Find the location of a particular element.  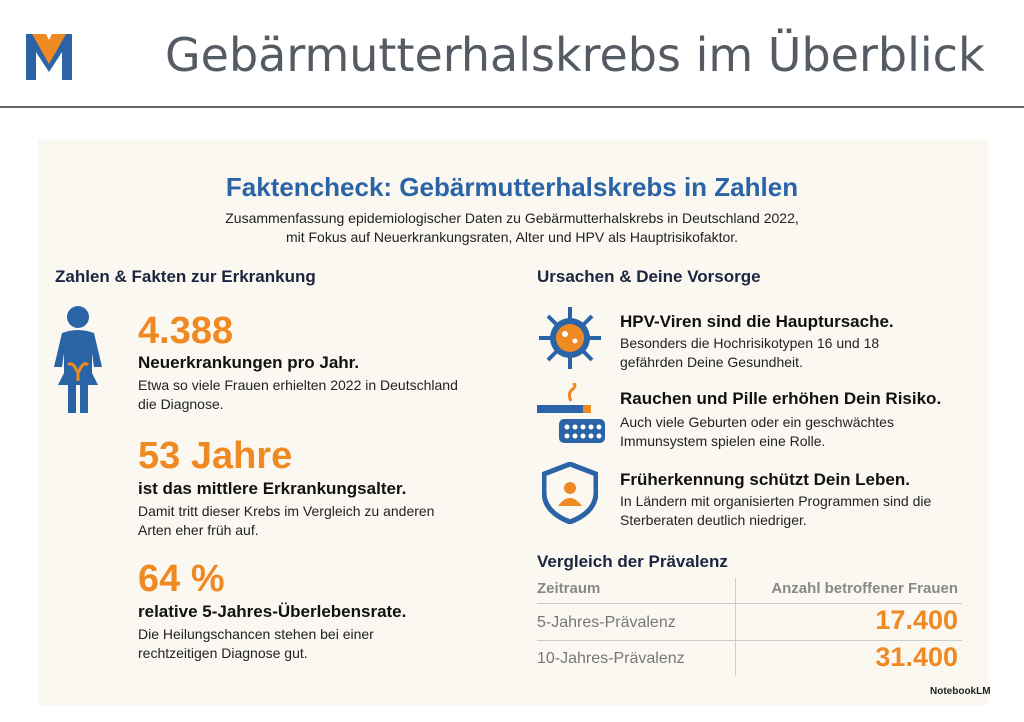

fact-label: Neuerkrankungen pro Jahr. is located at coordinates (249, 362).